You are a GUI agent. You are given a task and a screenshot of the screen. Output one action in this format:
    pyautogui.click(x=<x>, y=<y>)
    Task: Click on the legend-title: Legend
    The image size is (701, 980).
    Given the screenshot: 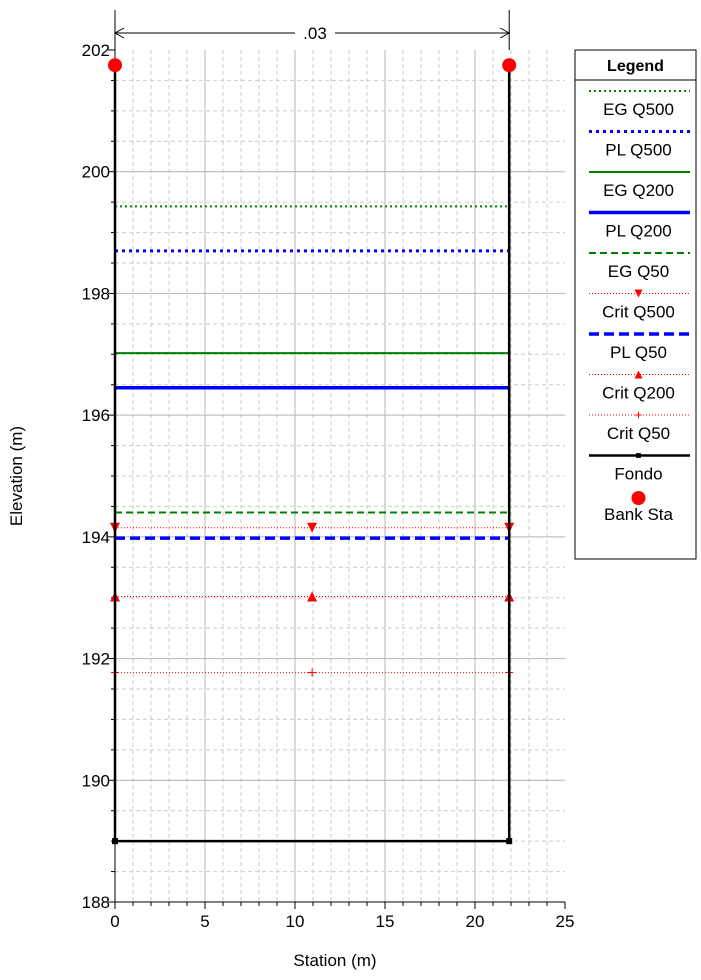 What is the action you would take?
    pyautogui.click(x=635, y=66)
    